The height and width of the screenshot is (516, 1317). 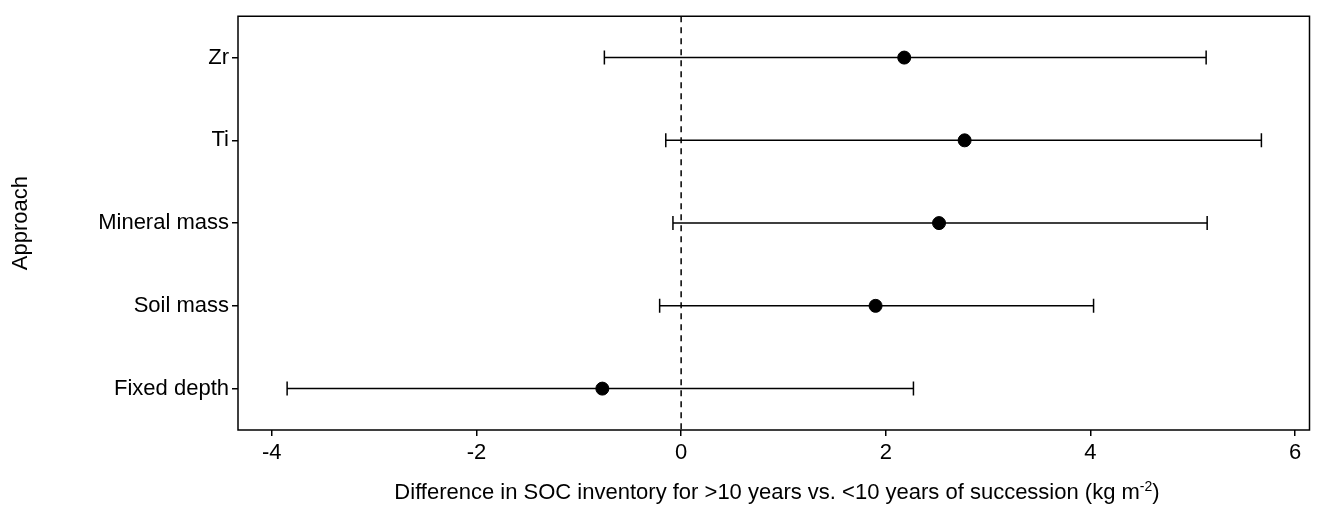 What do you see at coordinates (163, 222) in the screenshot?
I see `y-tick-label: Mineral mass` at bounding box center [163, 222].